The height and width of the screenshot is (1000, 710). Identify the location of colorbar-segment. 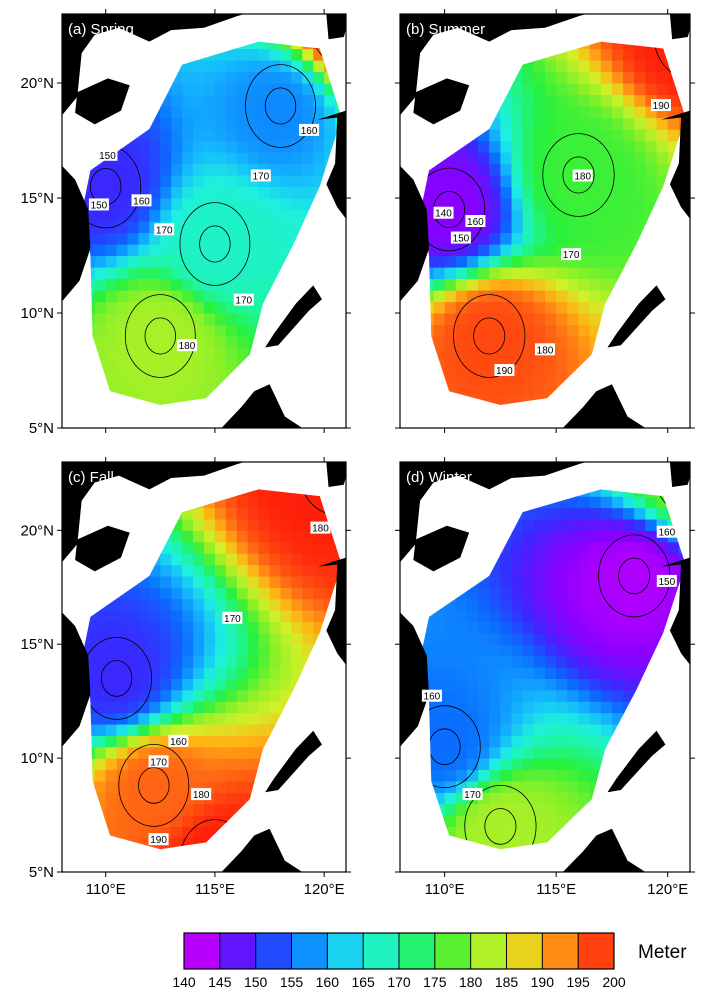
(237, 951).